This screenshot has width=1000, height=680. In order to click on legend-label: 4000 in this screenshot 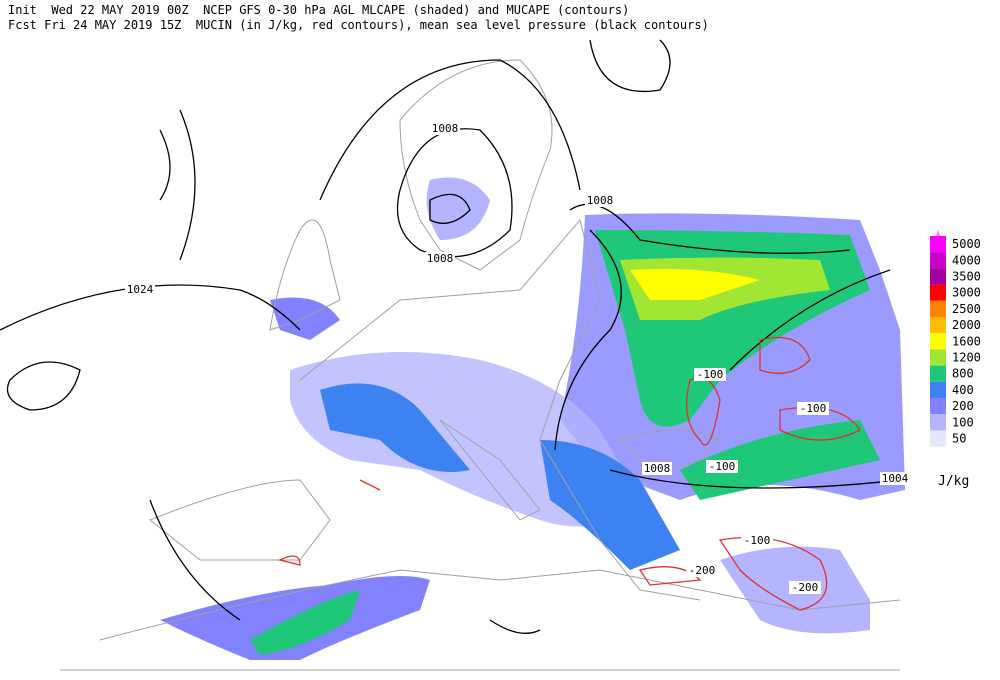, I will do `click(966, 260)`.